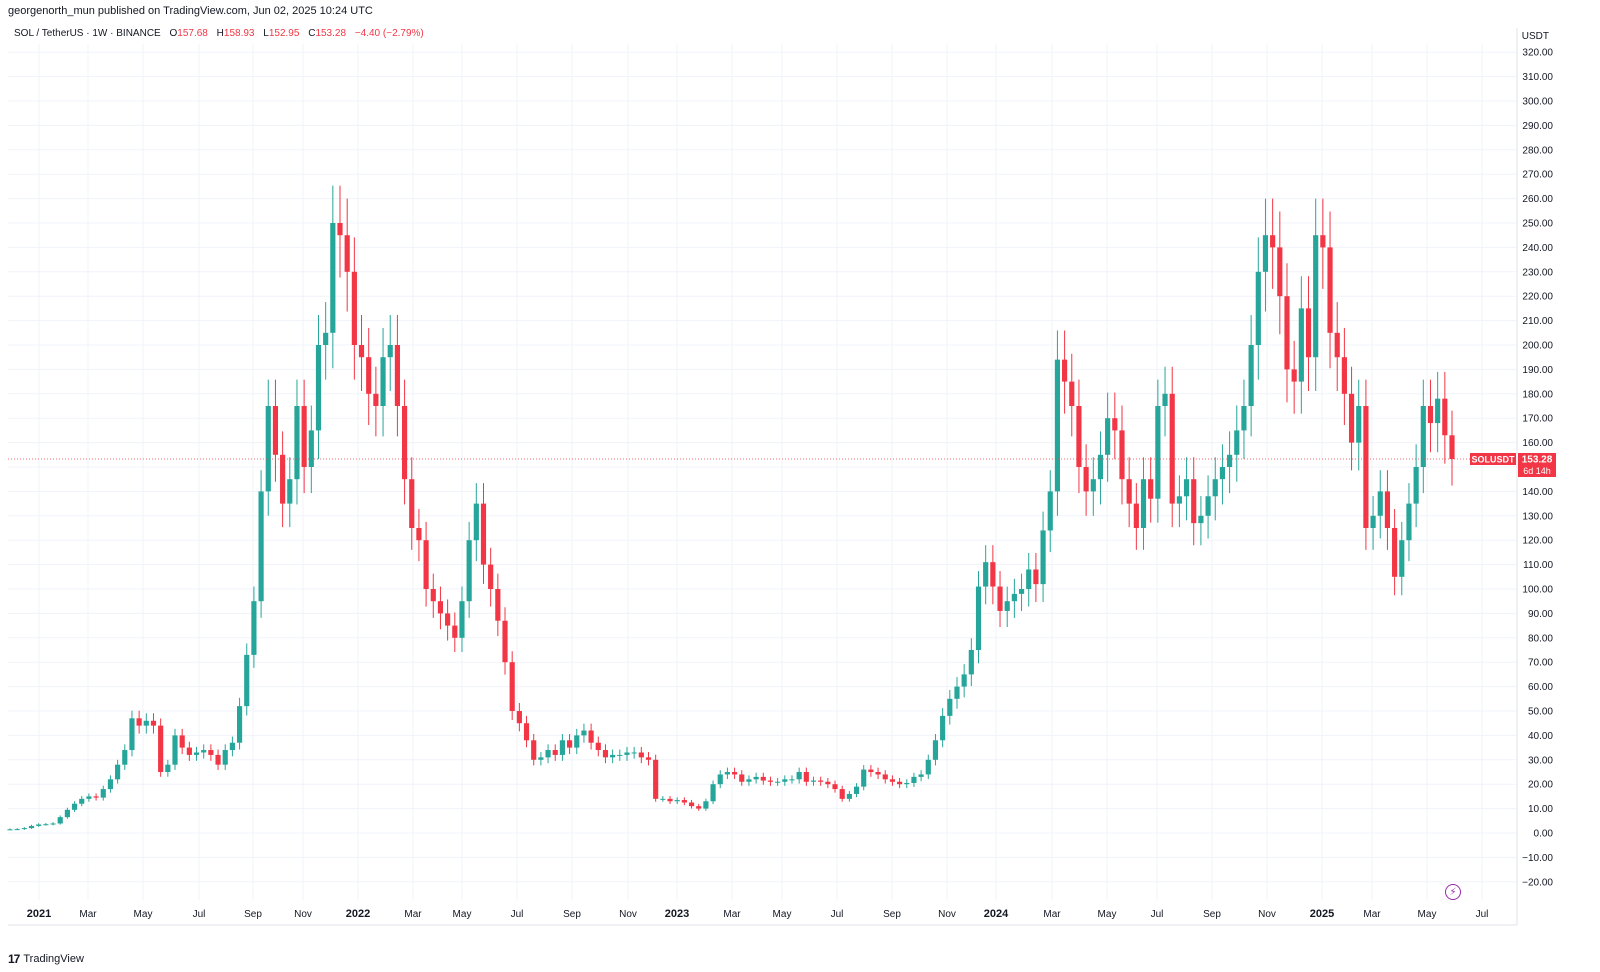 The image size is (1600, 972). What do you see at coordinates (312, 33) in the screenshot?
I see `close-label: C` at bounding box center [312, 33].